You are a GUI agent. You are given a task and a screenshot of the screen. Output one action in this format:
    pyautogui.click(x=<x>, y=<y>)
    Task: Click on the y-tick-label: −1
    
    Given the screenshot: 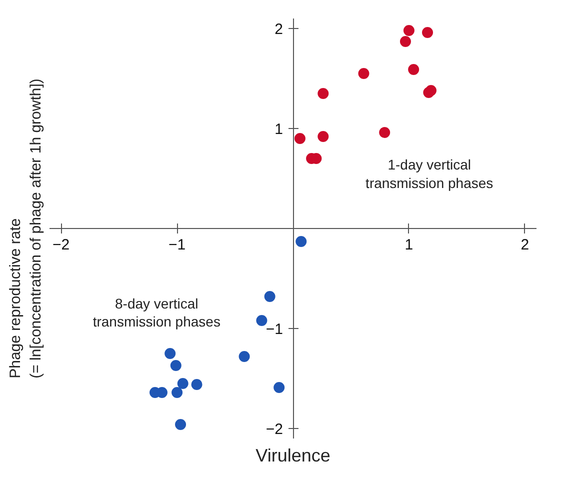 What is the action you would take?
    pyautogui.click(x=275, y=329)
    